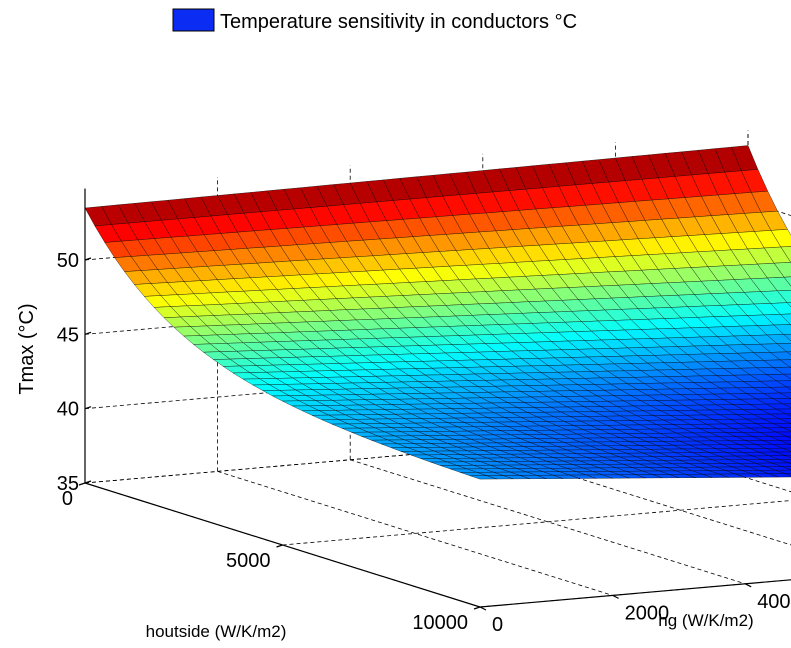  Describe the element at coordinates (27, 348) in the screenshot. I see `z-axis-label: Tmax (°C)` at that location.